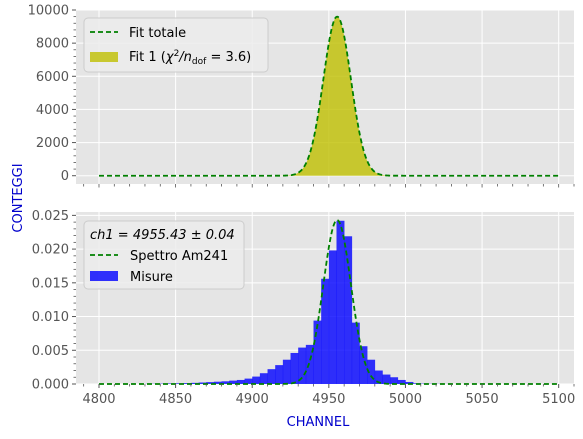 Image resolution: width=583 pixels, height=439 pixels. Describe the element at coordinates (558, 399) in the screenshot. I see `x-tick-label: 5100` at that location.